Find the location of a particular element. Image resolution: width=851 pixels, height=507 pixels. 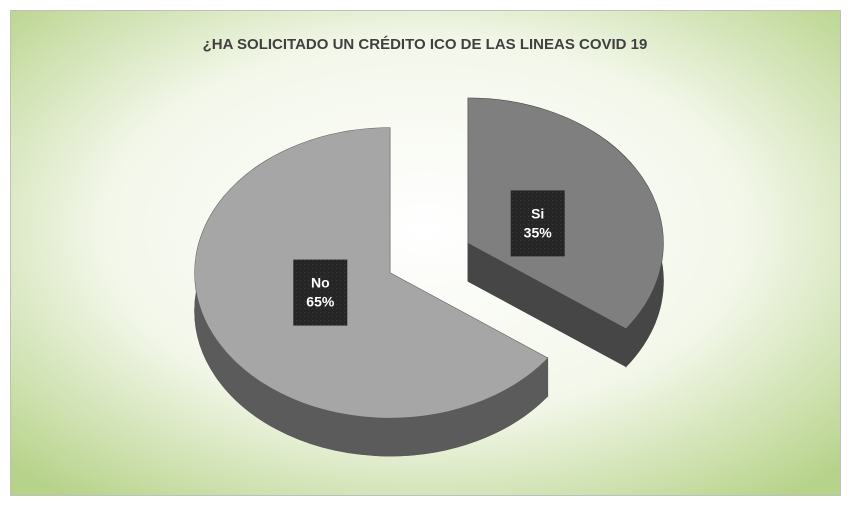

slice is located at coordinates (566, 213).